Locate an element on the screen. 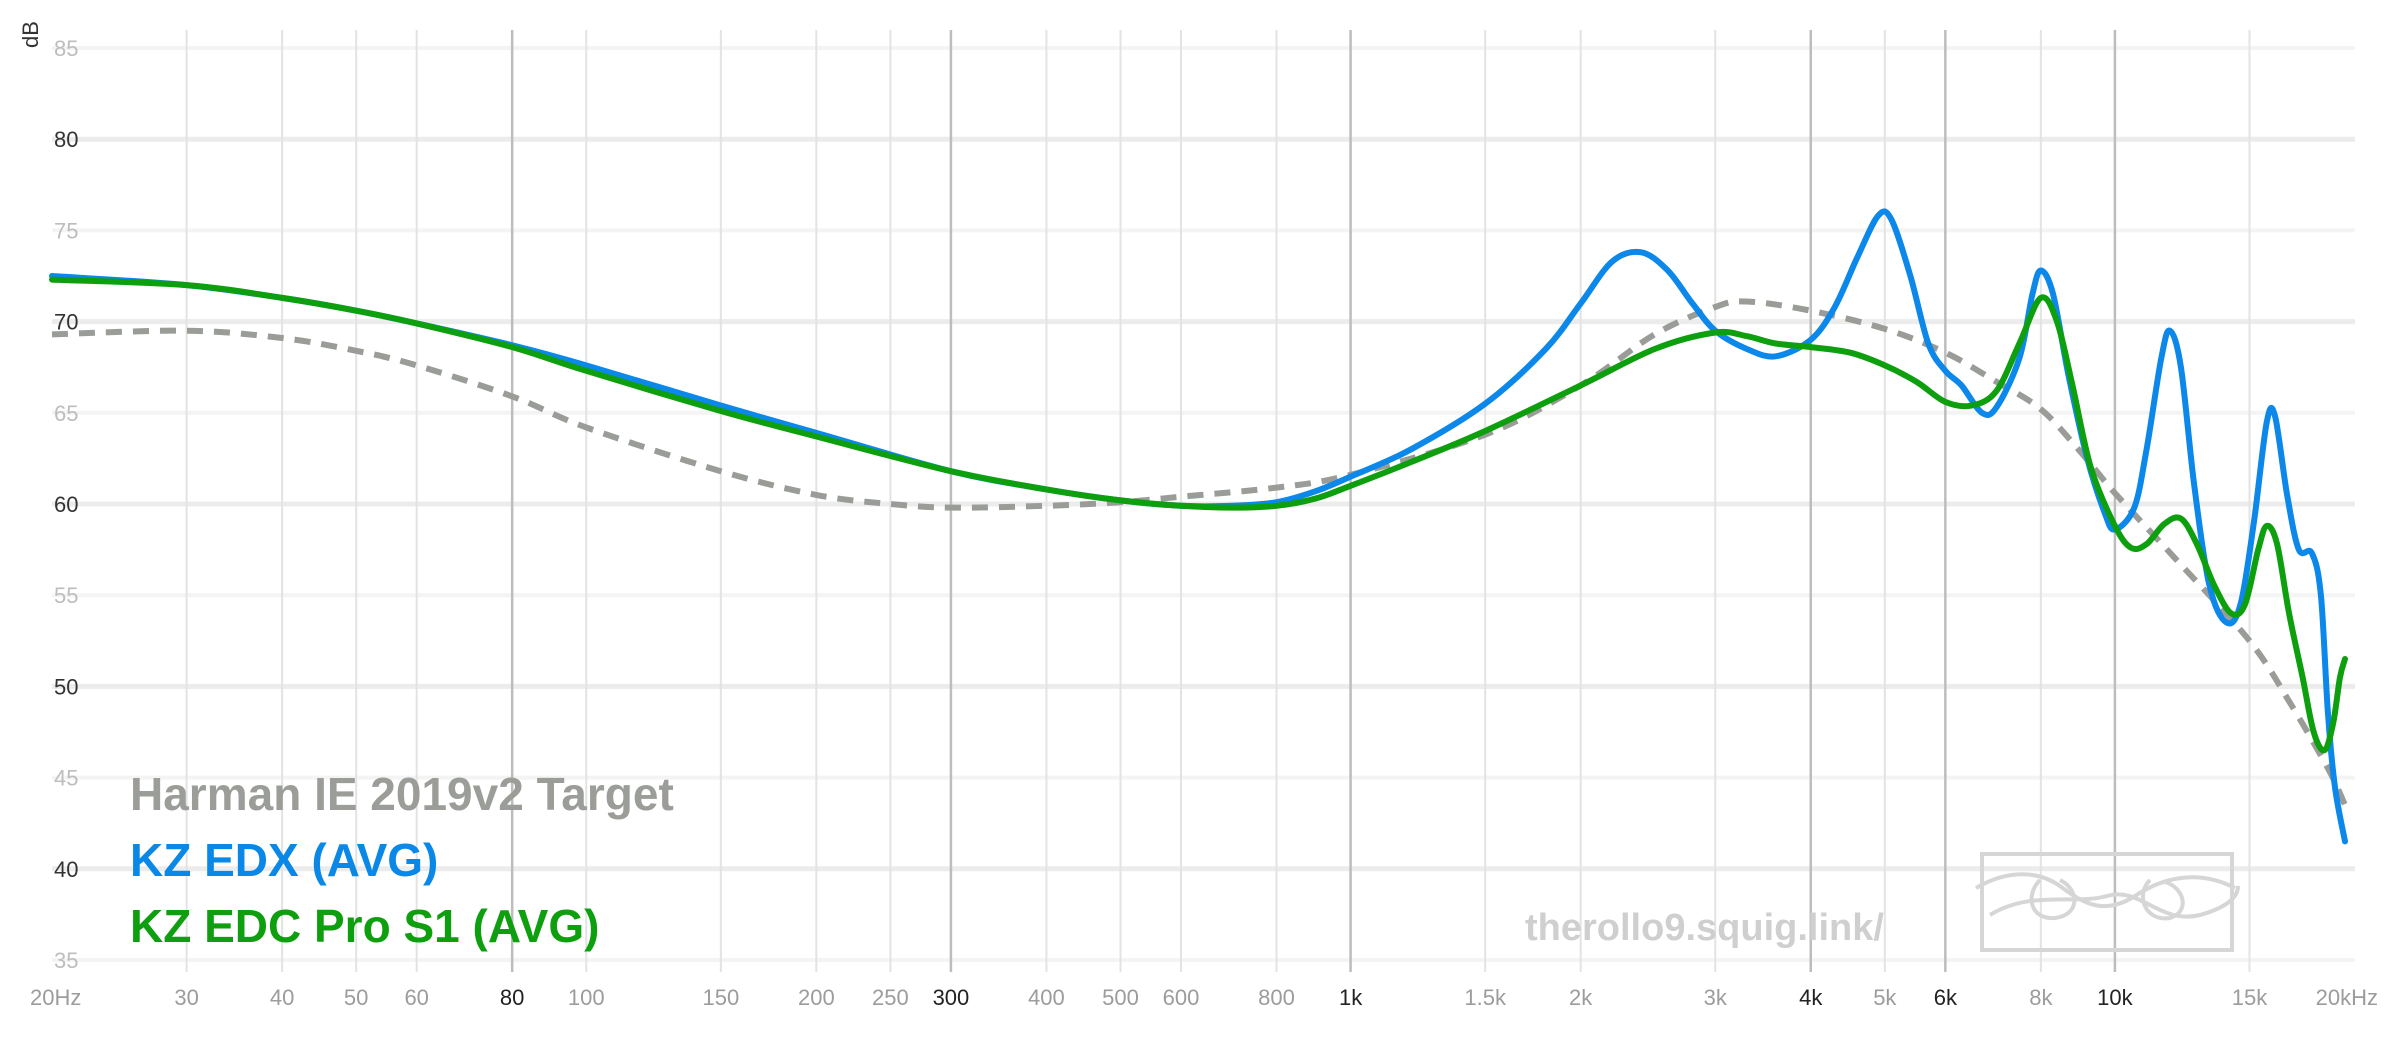 The width and height of the screenshot is (2400, 1038). x-tick-label-30: 30 is located at coordinates (186, 997).